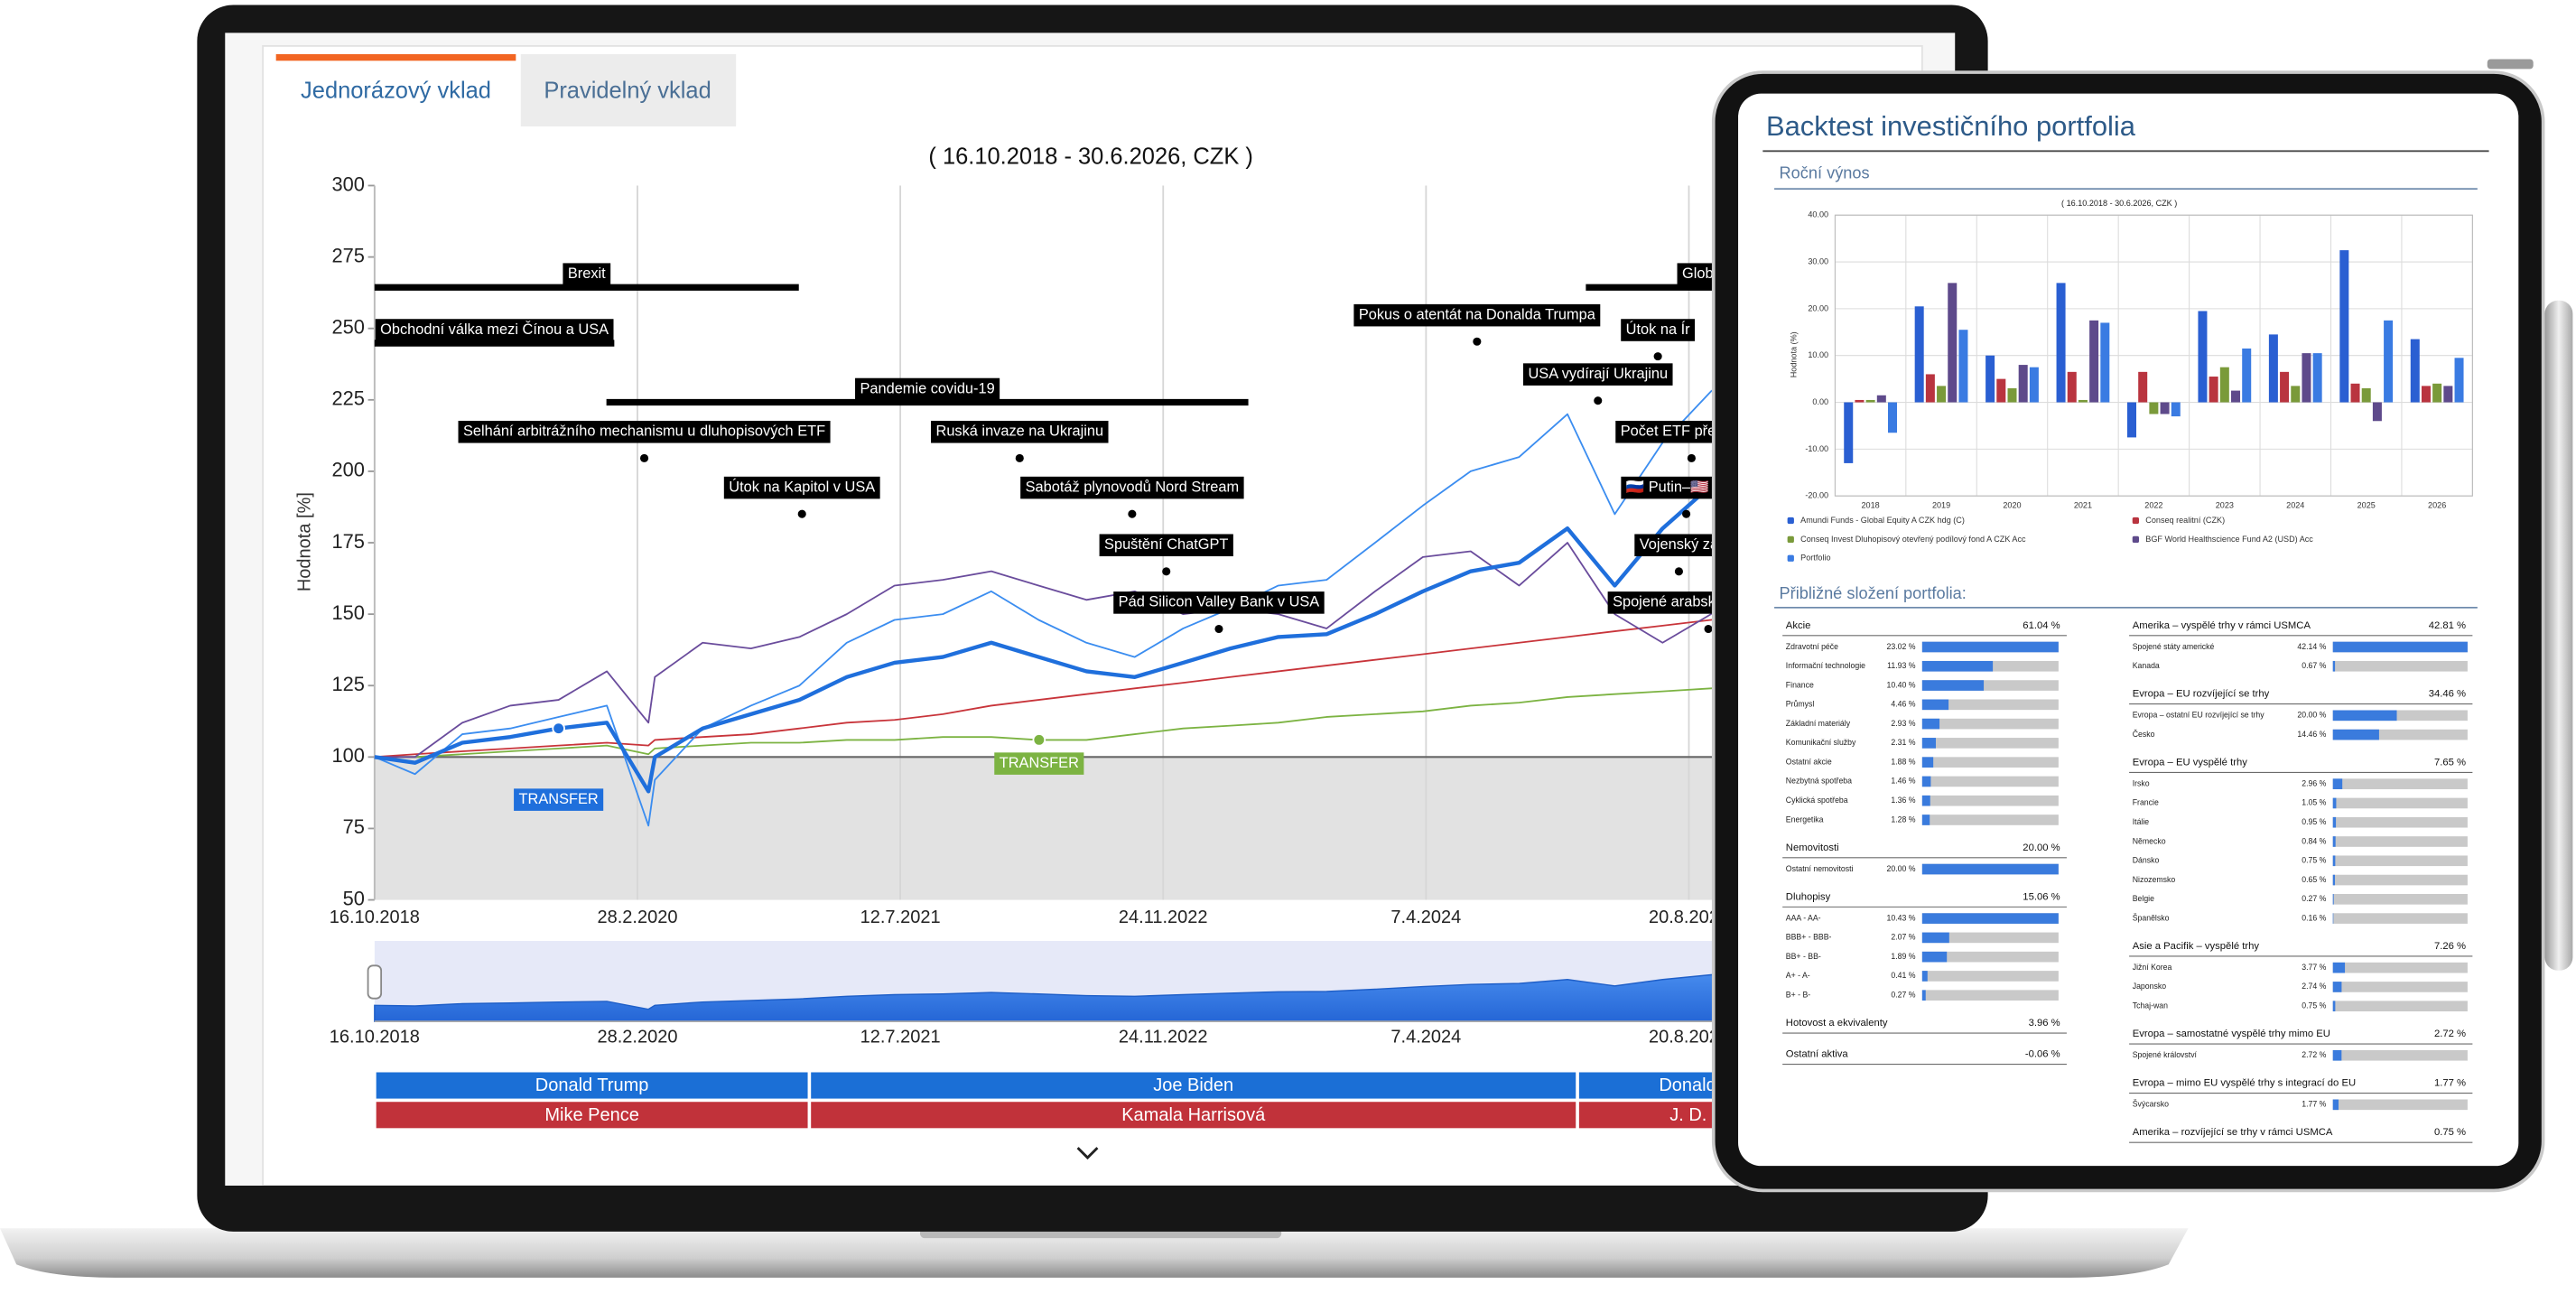 The image size is (2576, 1294). I want to click on transfer-marker, so click(558, 728).